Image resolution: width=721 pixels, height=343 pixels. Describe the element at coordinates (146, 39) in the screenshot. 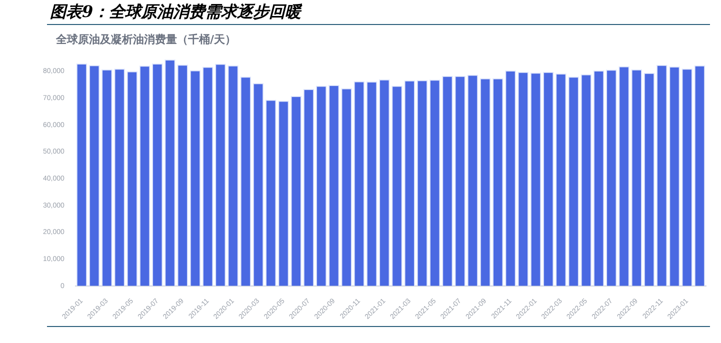

I see `chart-subtitle: 全球原油及凝析油消费量（千桶/天）` at that location.